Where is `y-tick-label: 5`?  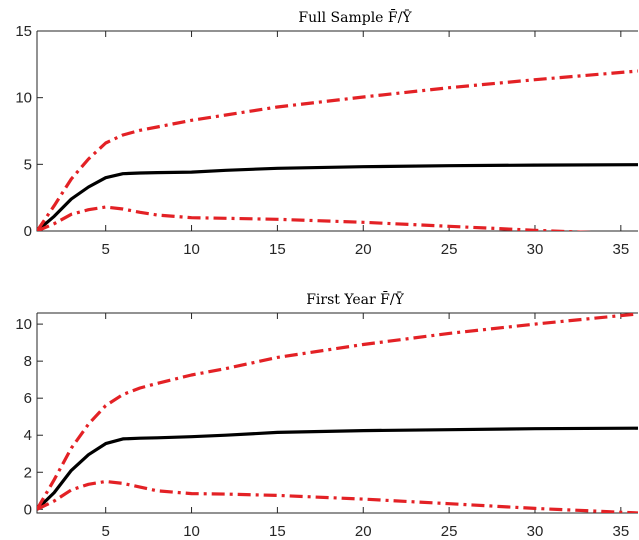 y-tick-label: 5 is located at coordinates (28, 164).